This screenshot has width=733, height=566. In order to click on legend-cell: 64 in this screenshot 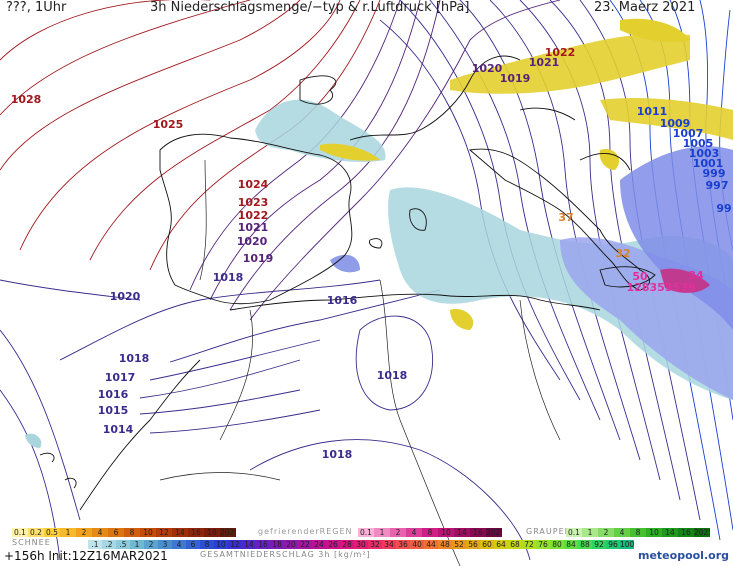, I will do `click(501, 544)`.